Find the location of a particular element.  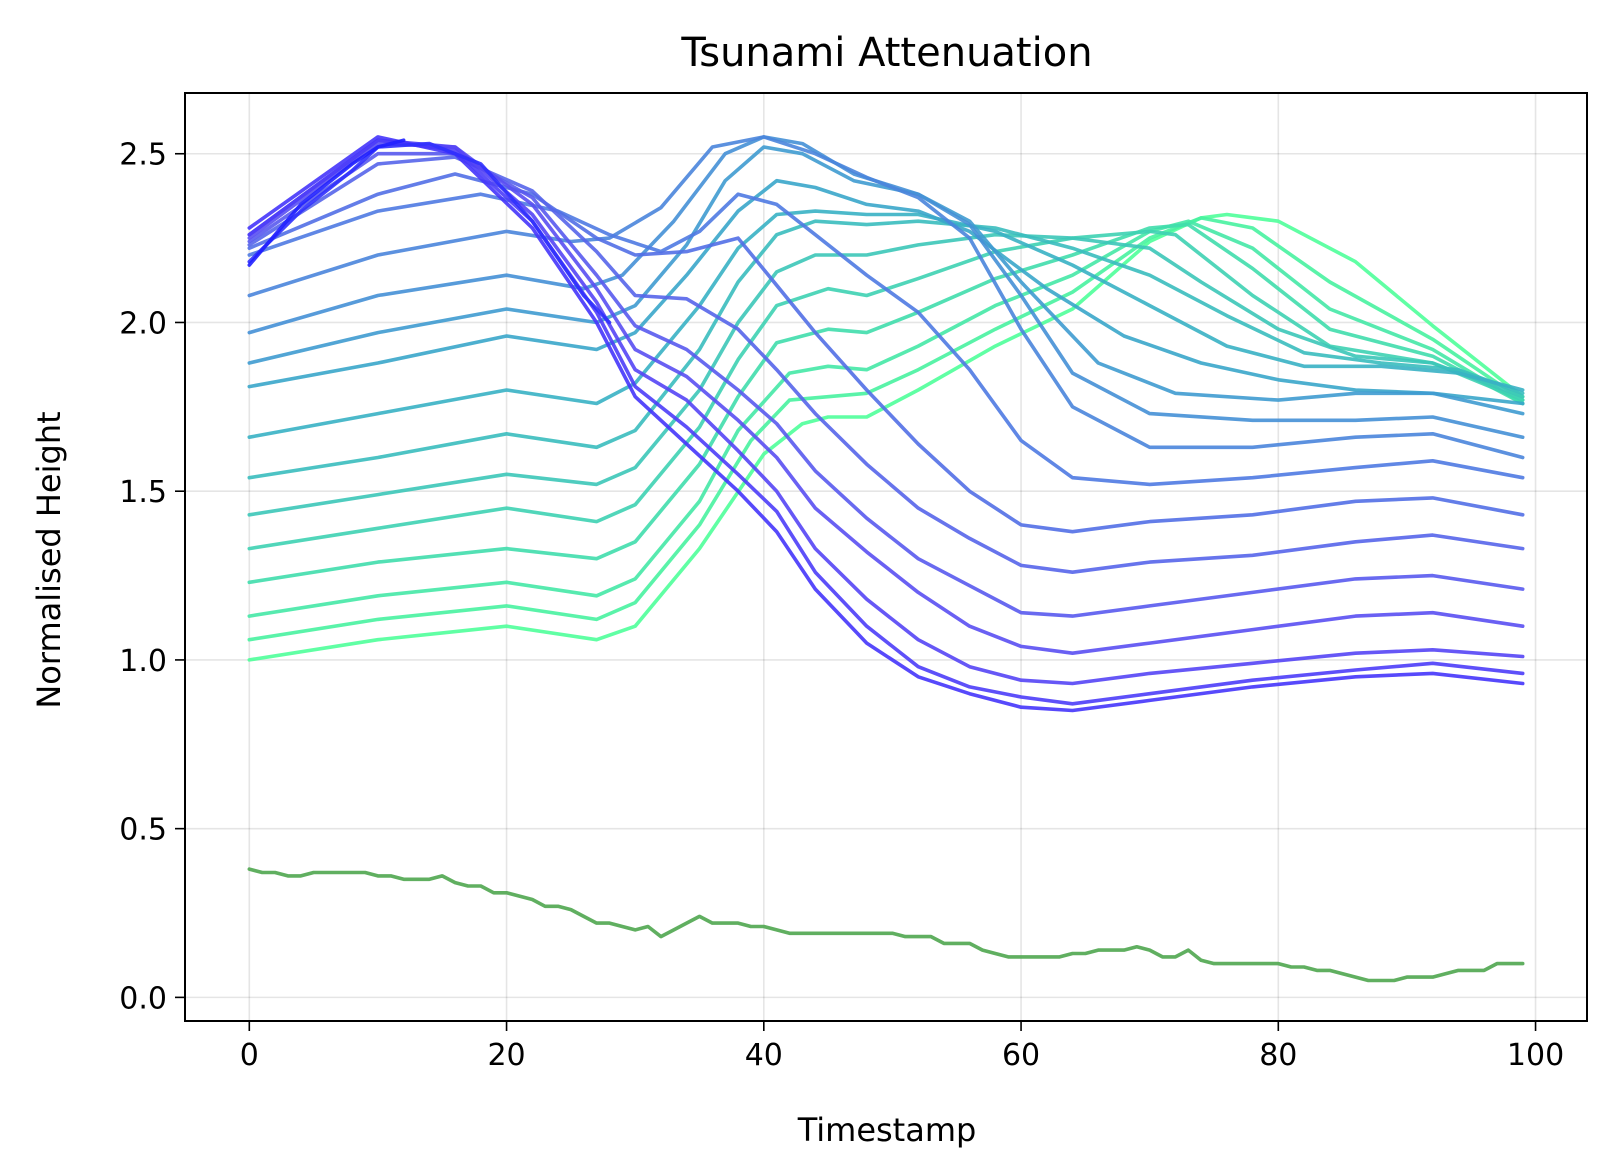

x-axis-ticks: 0 20 40 60 80 100 is located at coordinates (902, 1047).